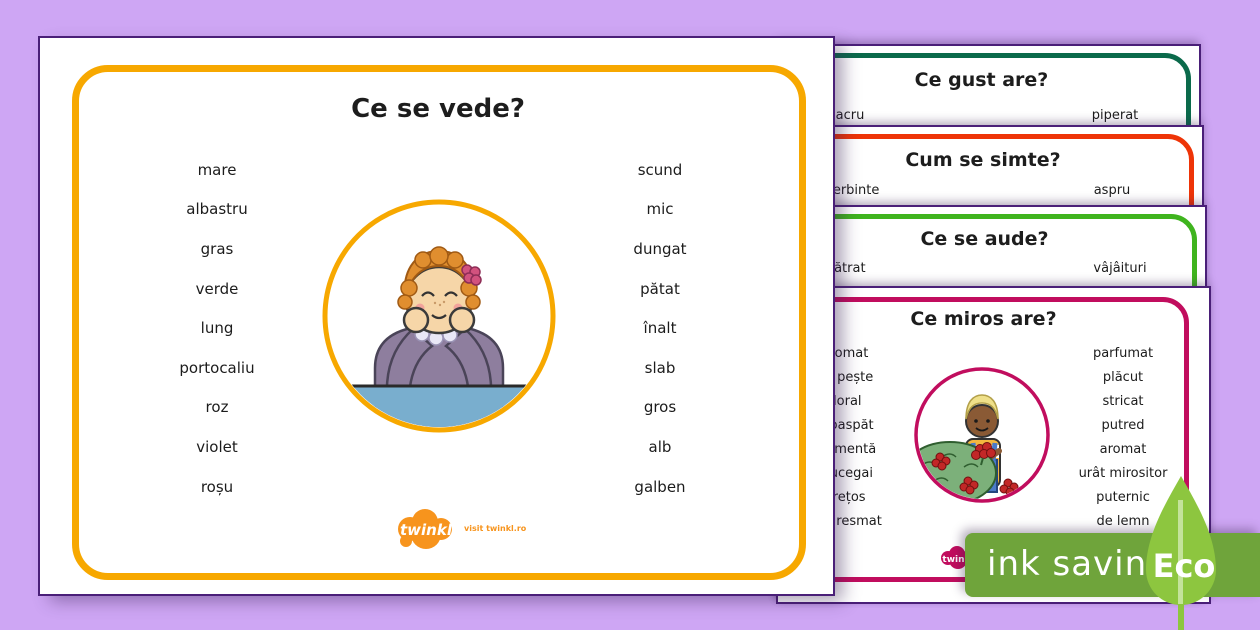  Describe the element at coordinates (984, 239) in the screenshot. I see `page-title: Ce se aude?` at that location.